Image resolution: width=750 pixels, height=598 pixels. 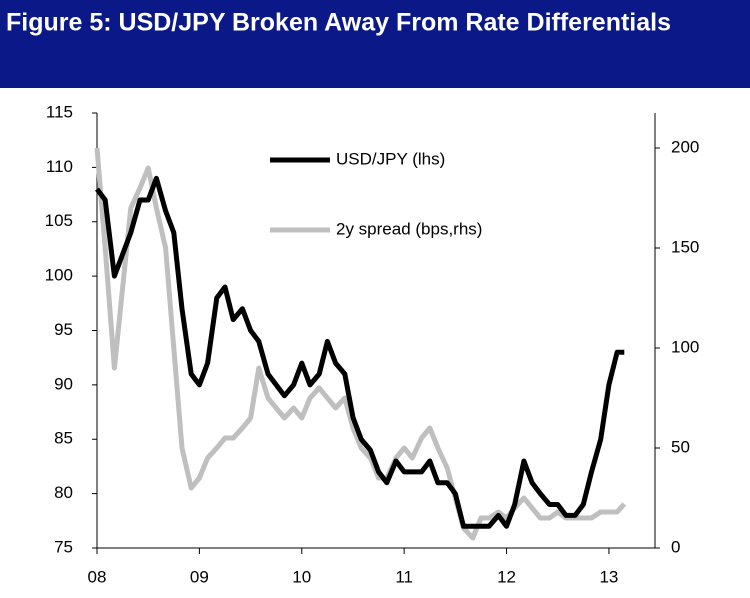 What do you see at coordinates (404, 576) in the screenshot?
I see `x-tick-label: 11` at bounding box center [404, 576].